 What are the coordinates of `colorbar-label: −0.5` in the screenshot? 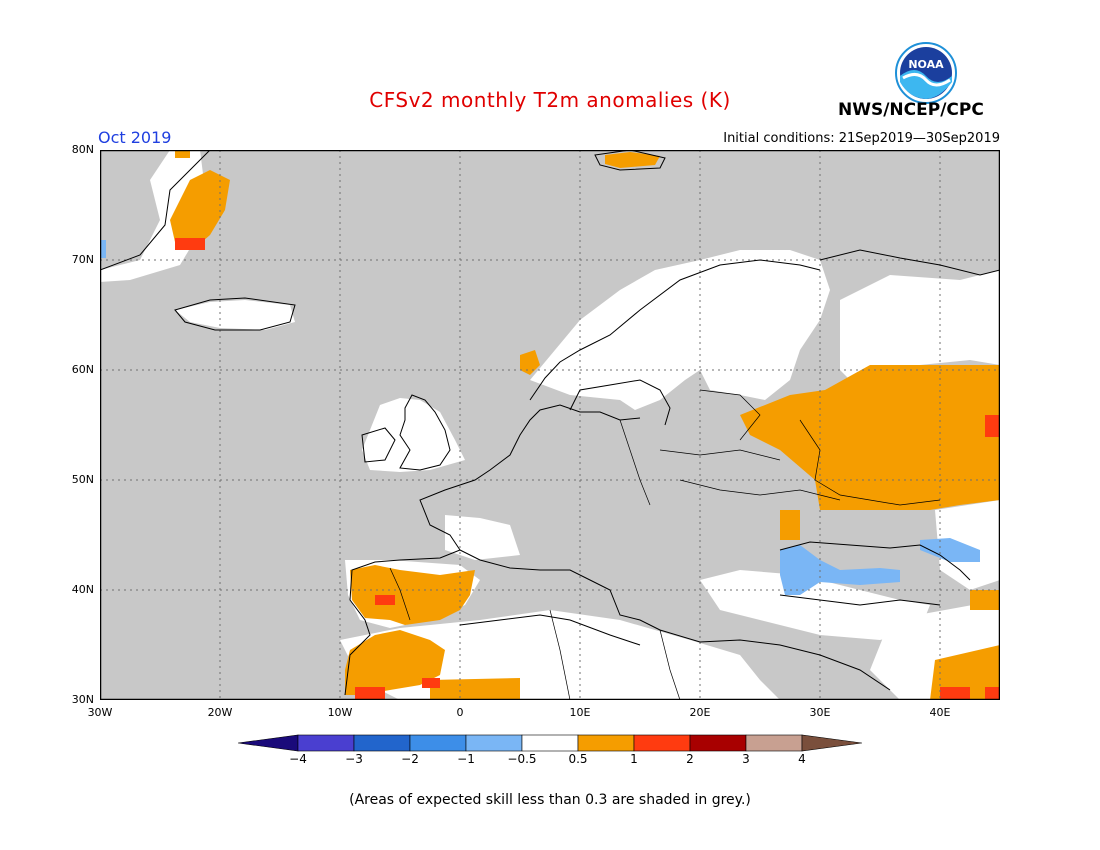 It's located at (522, 759).